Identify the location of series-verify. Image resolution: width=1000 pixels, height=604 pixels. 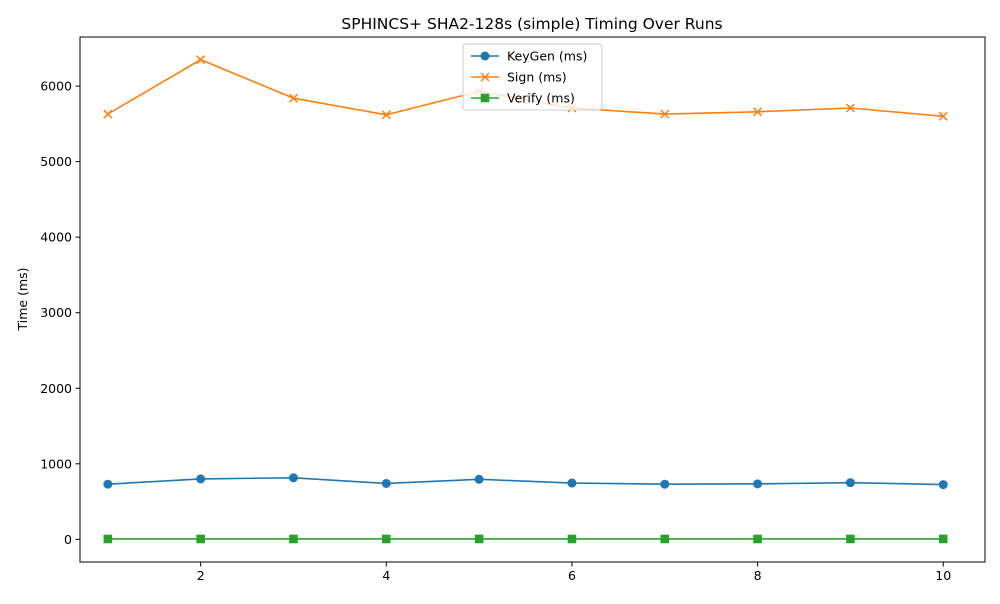
(525, 539).